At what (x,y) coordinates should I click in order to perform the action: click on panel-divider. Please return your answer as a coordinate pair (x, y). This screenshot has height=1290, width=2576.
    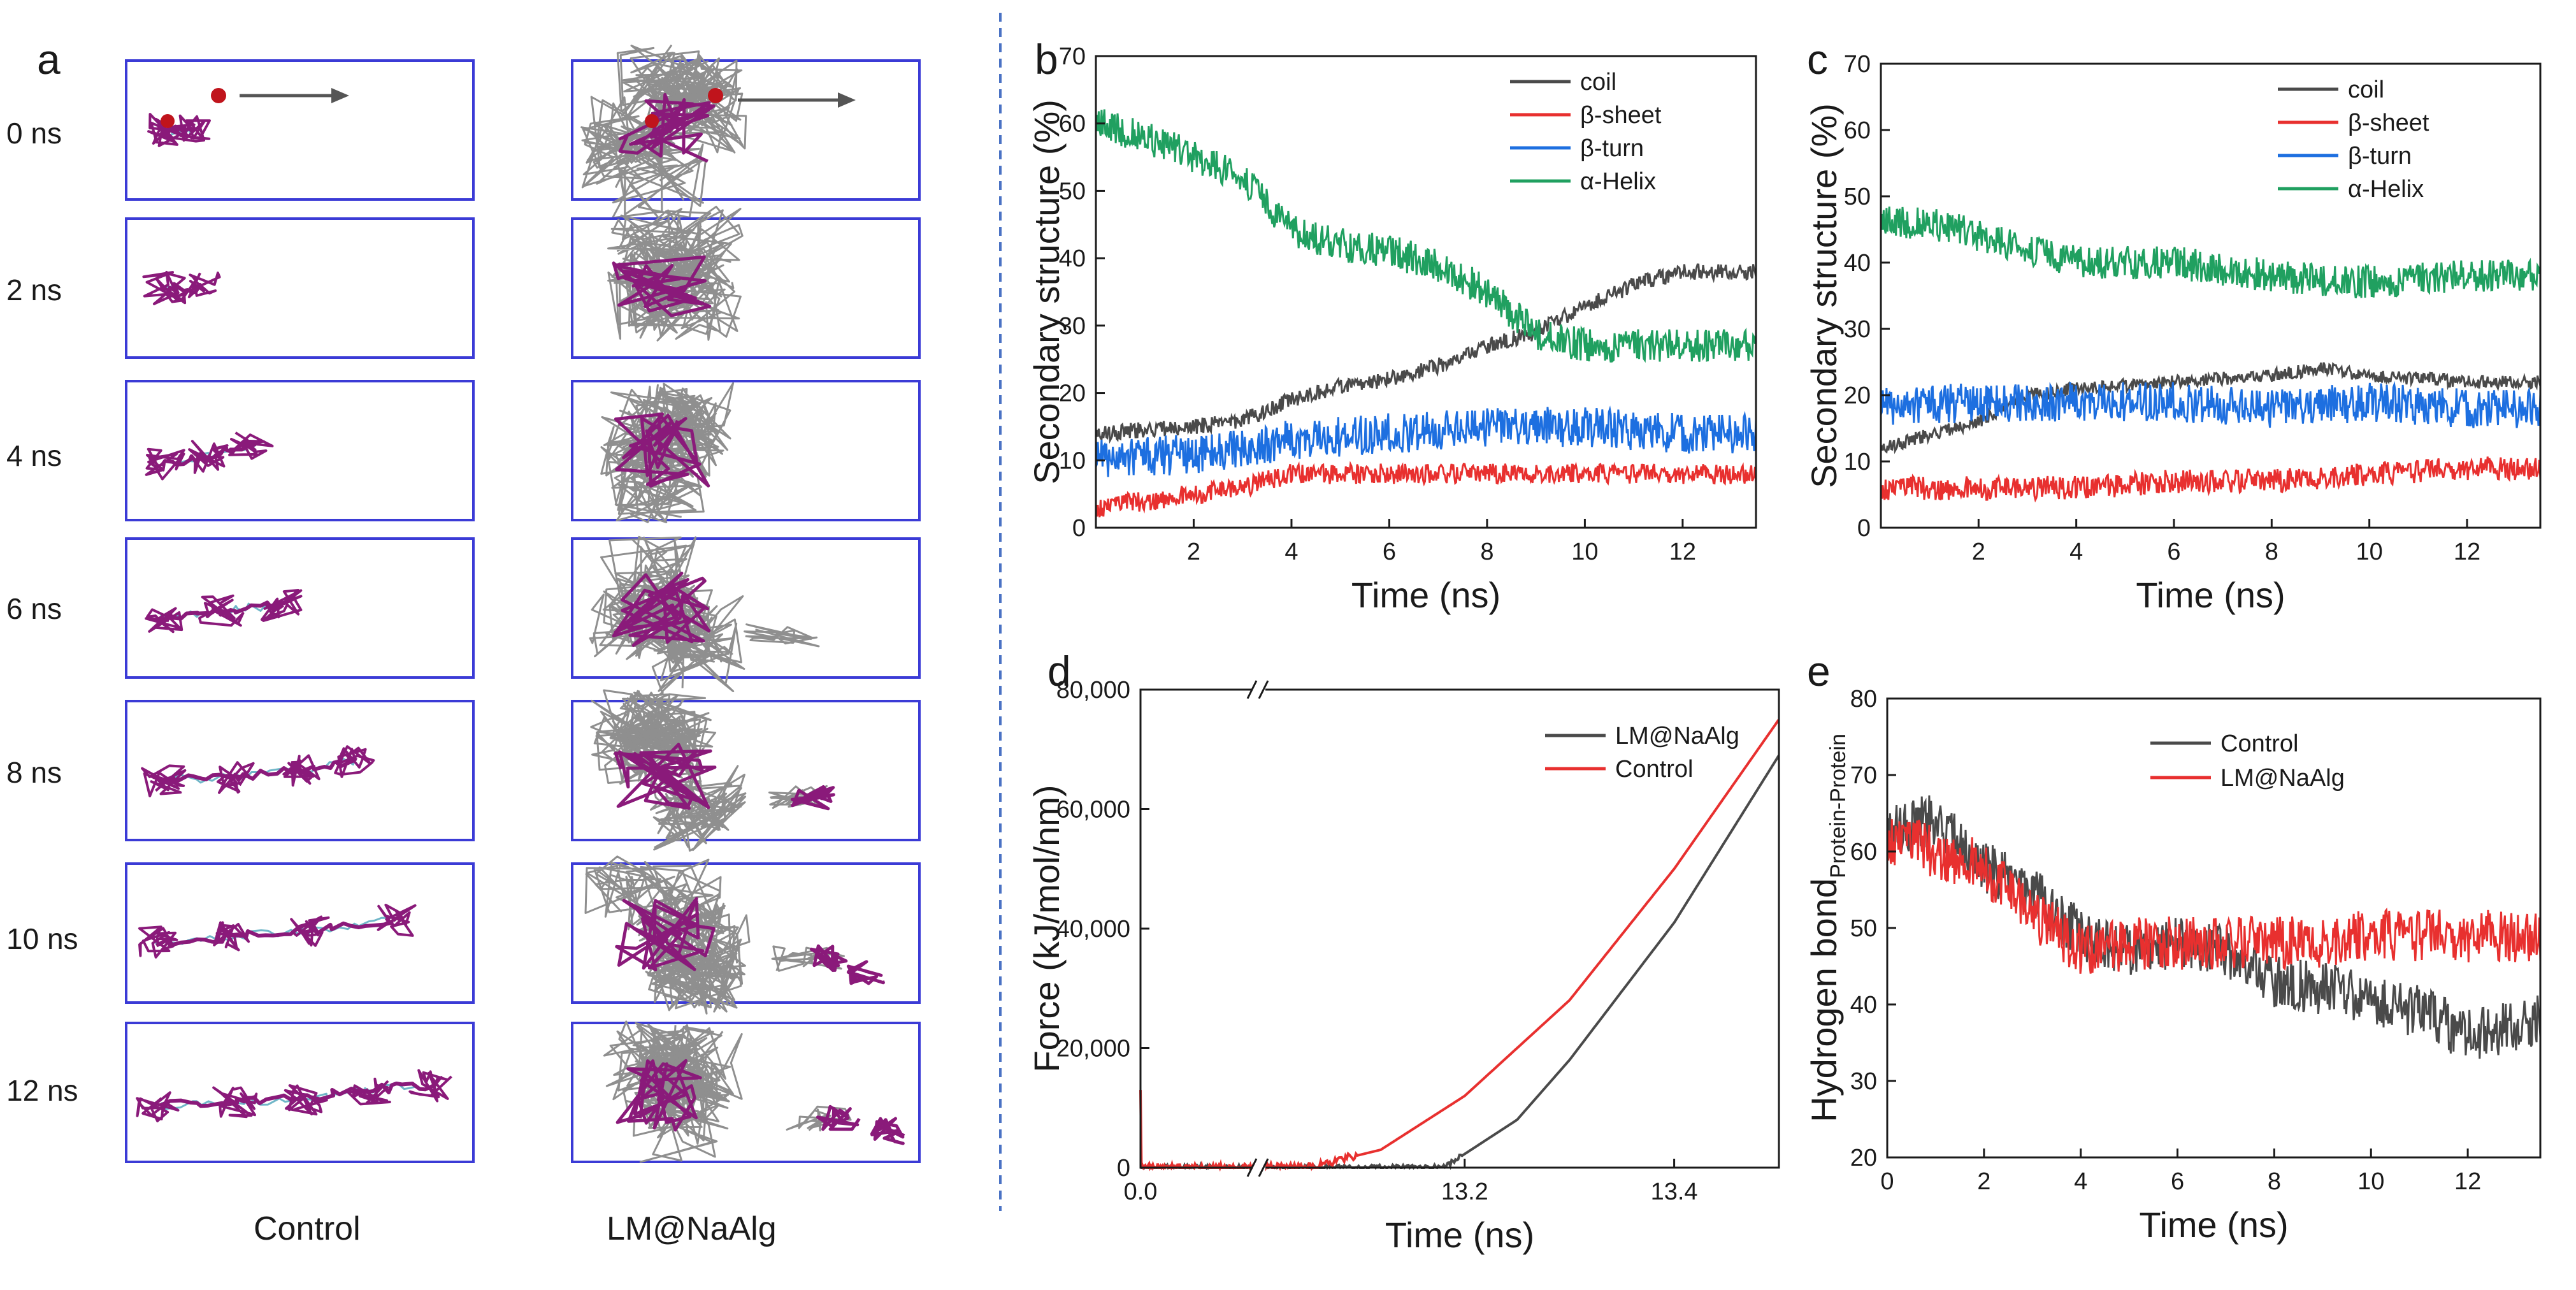
    Looking at the image, I should click on (1000, 612).